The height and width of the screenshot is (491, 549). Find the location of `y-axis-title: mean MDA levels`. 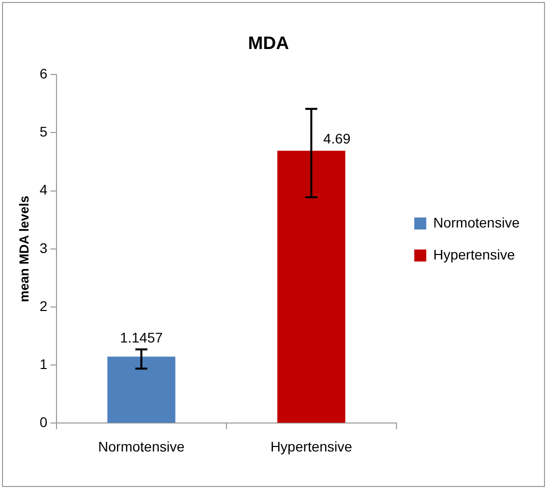

y-axis-title: mean MDA levels is located at coordinates (24, 249).